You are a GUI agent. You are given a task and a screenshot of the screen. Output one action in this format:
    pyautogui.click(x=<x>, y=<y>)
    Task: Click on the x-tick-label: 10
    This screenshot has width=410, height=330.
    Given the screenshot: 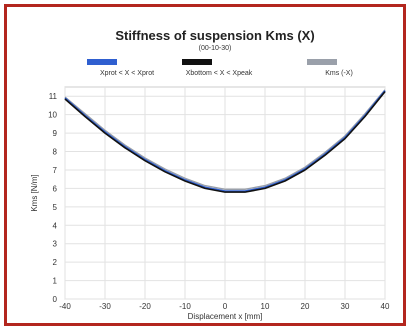 What is the action you would take?
    pyautogui.click(x=265, y=306)
    